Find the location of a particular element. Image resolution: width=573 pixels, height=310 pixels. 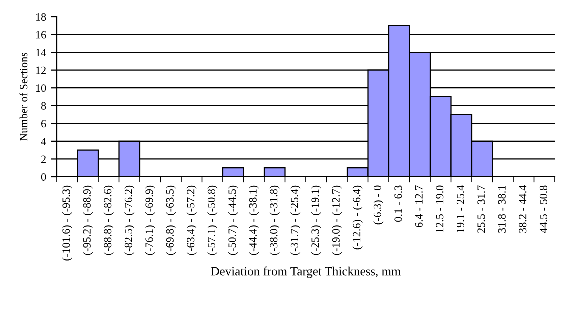

x-tick-label: (-69.8) - (-63.5) is located at coordinates (171, 221).